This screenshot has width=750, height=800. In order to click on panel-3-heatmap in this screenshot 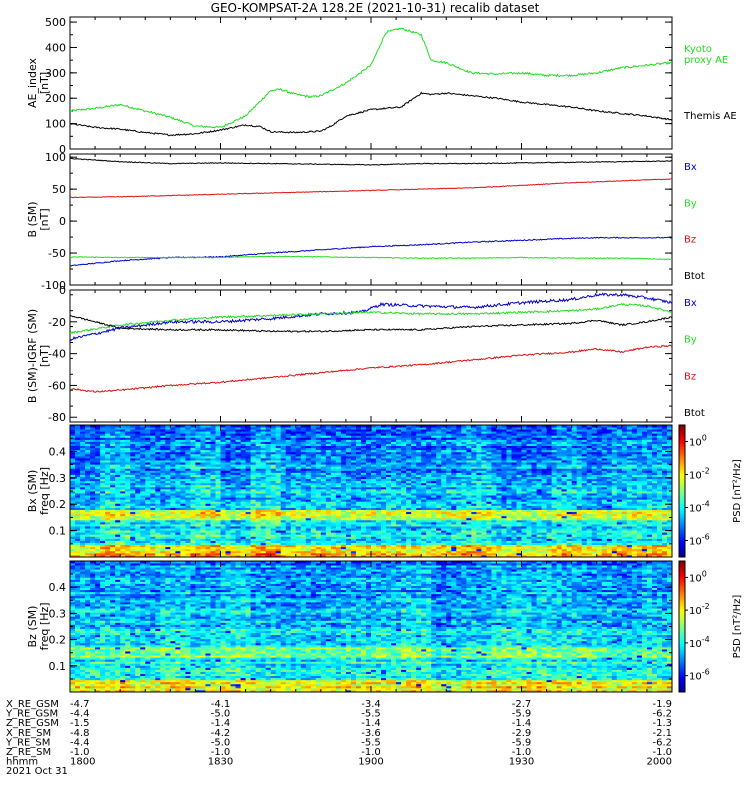, I will do `click(371, 491)`.